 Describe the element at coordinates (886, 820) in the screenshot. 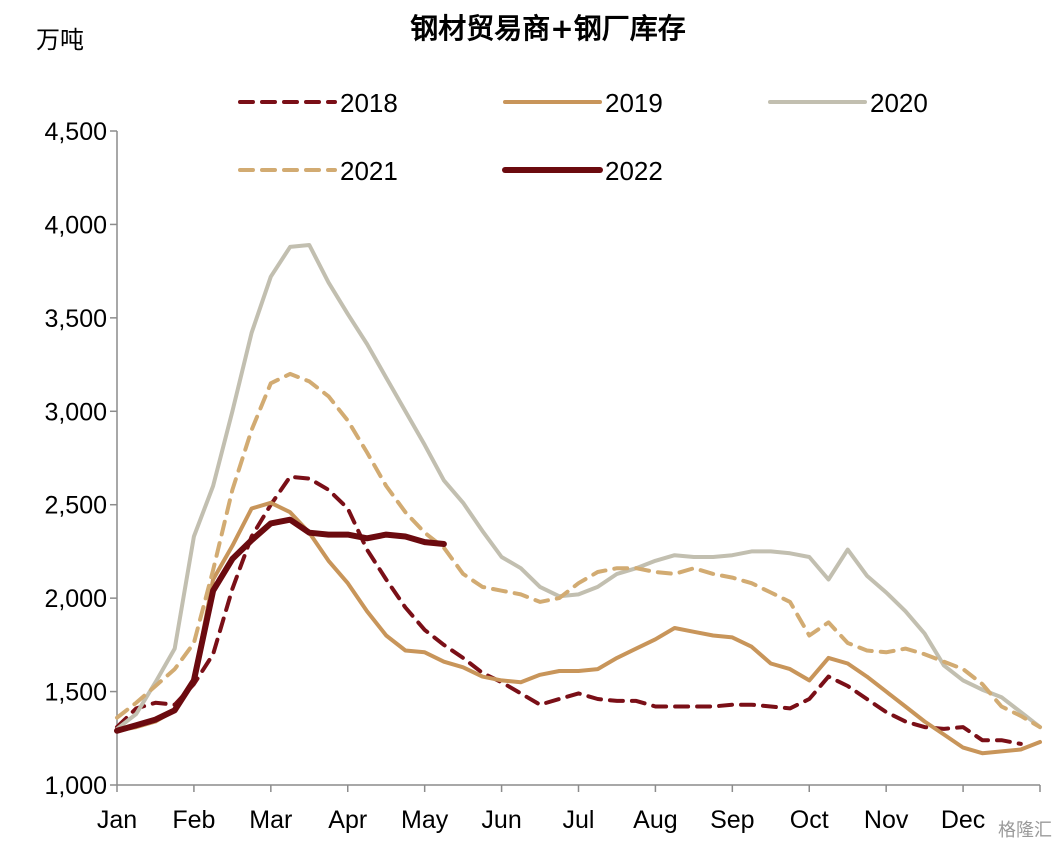

I see `x-tick-label: Nov` at that location.